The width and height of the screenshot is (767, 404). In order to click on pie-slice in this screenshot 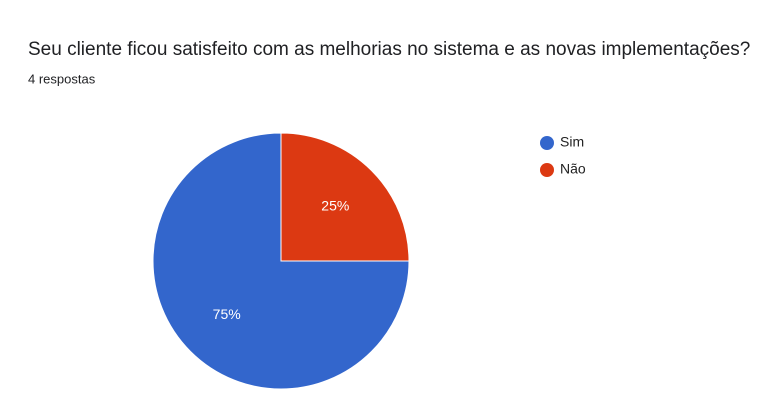, I will do `click(345, 197)`.